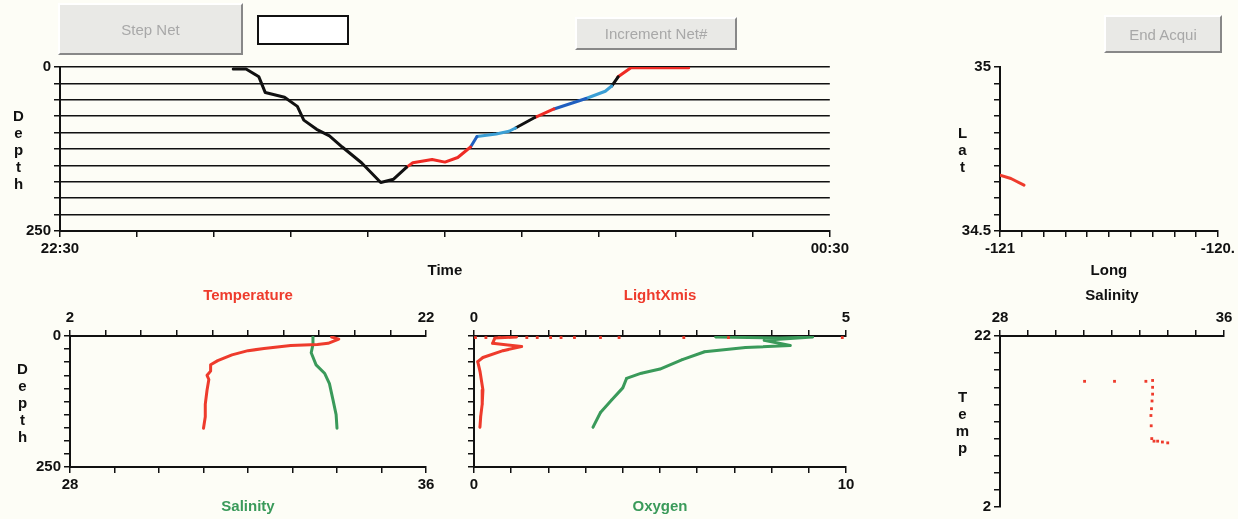 The height and width of the screenshot is (519, 1238). Describe the element at coordinates (846, 484) in the screenshot. I see `x-tick-label: 10` at that location.